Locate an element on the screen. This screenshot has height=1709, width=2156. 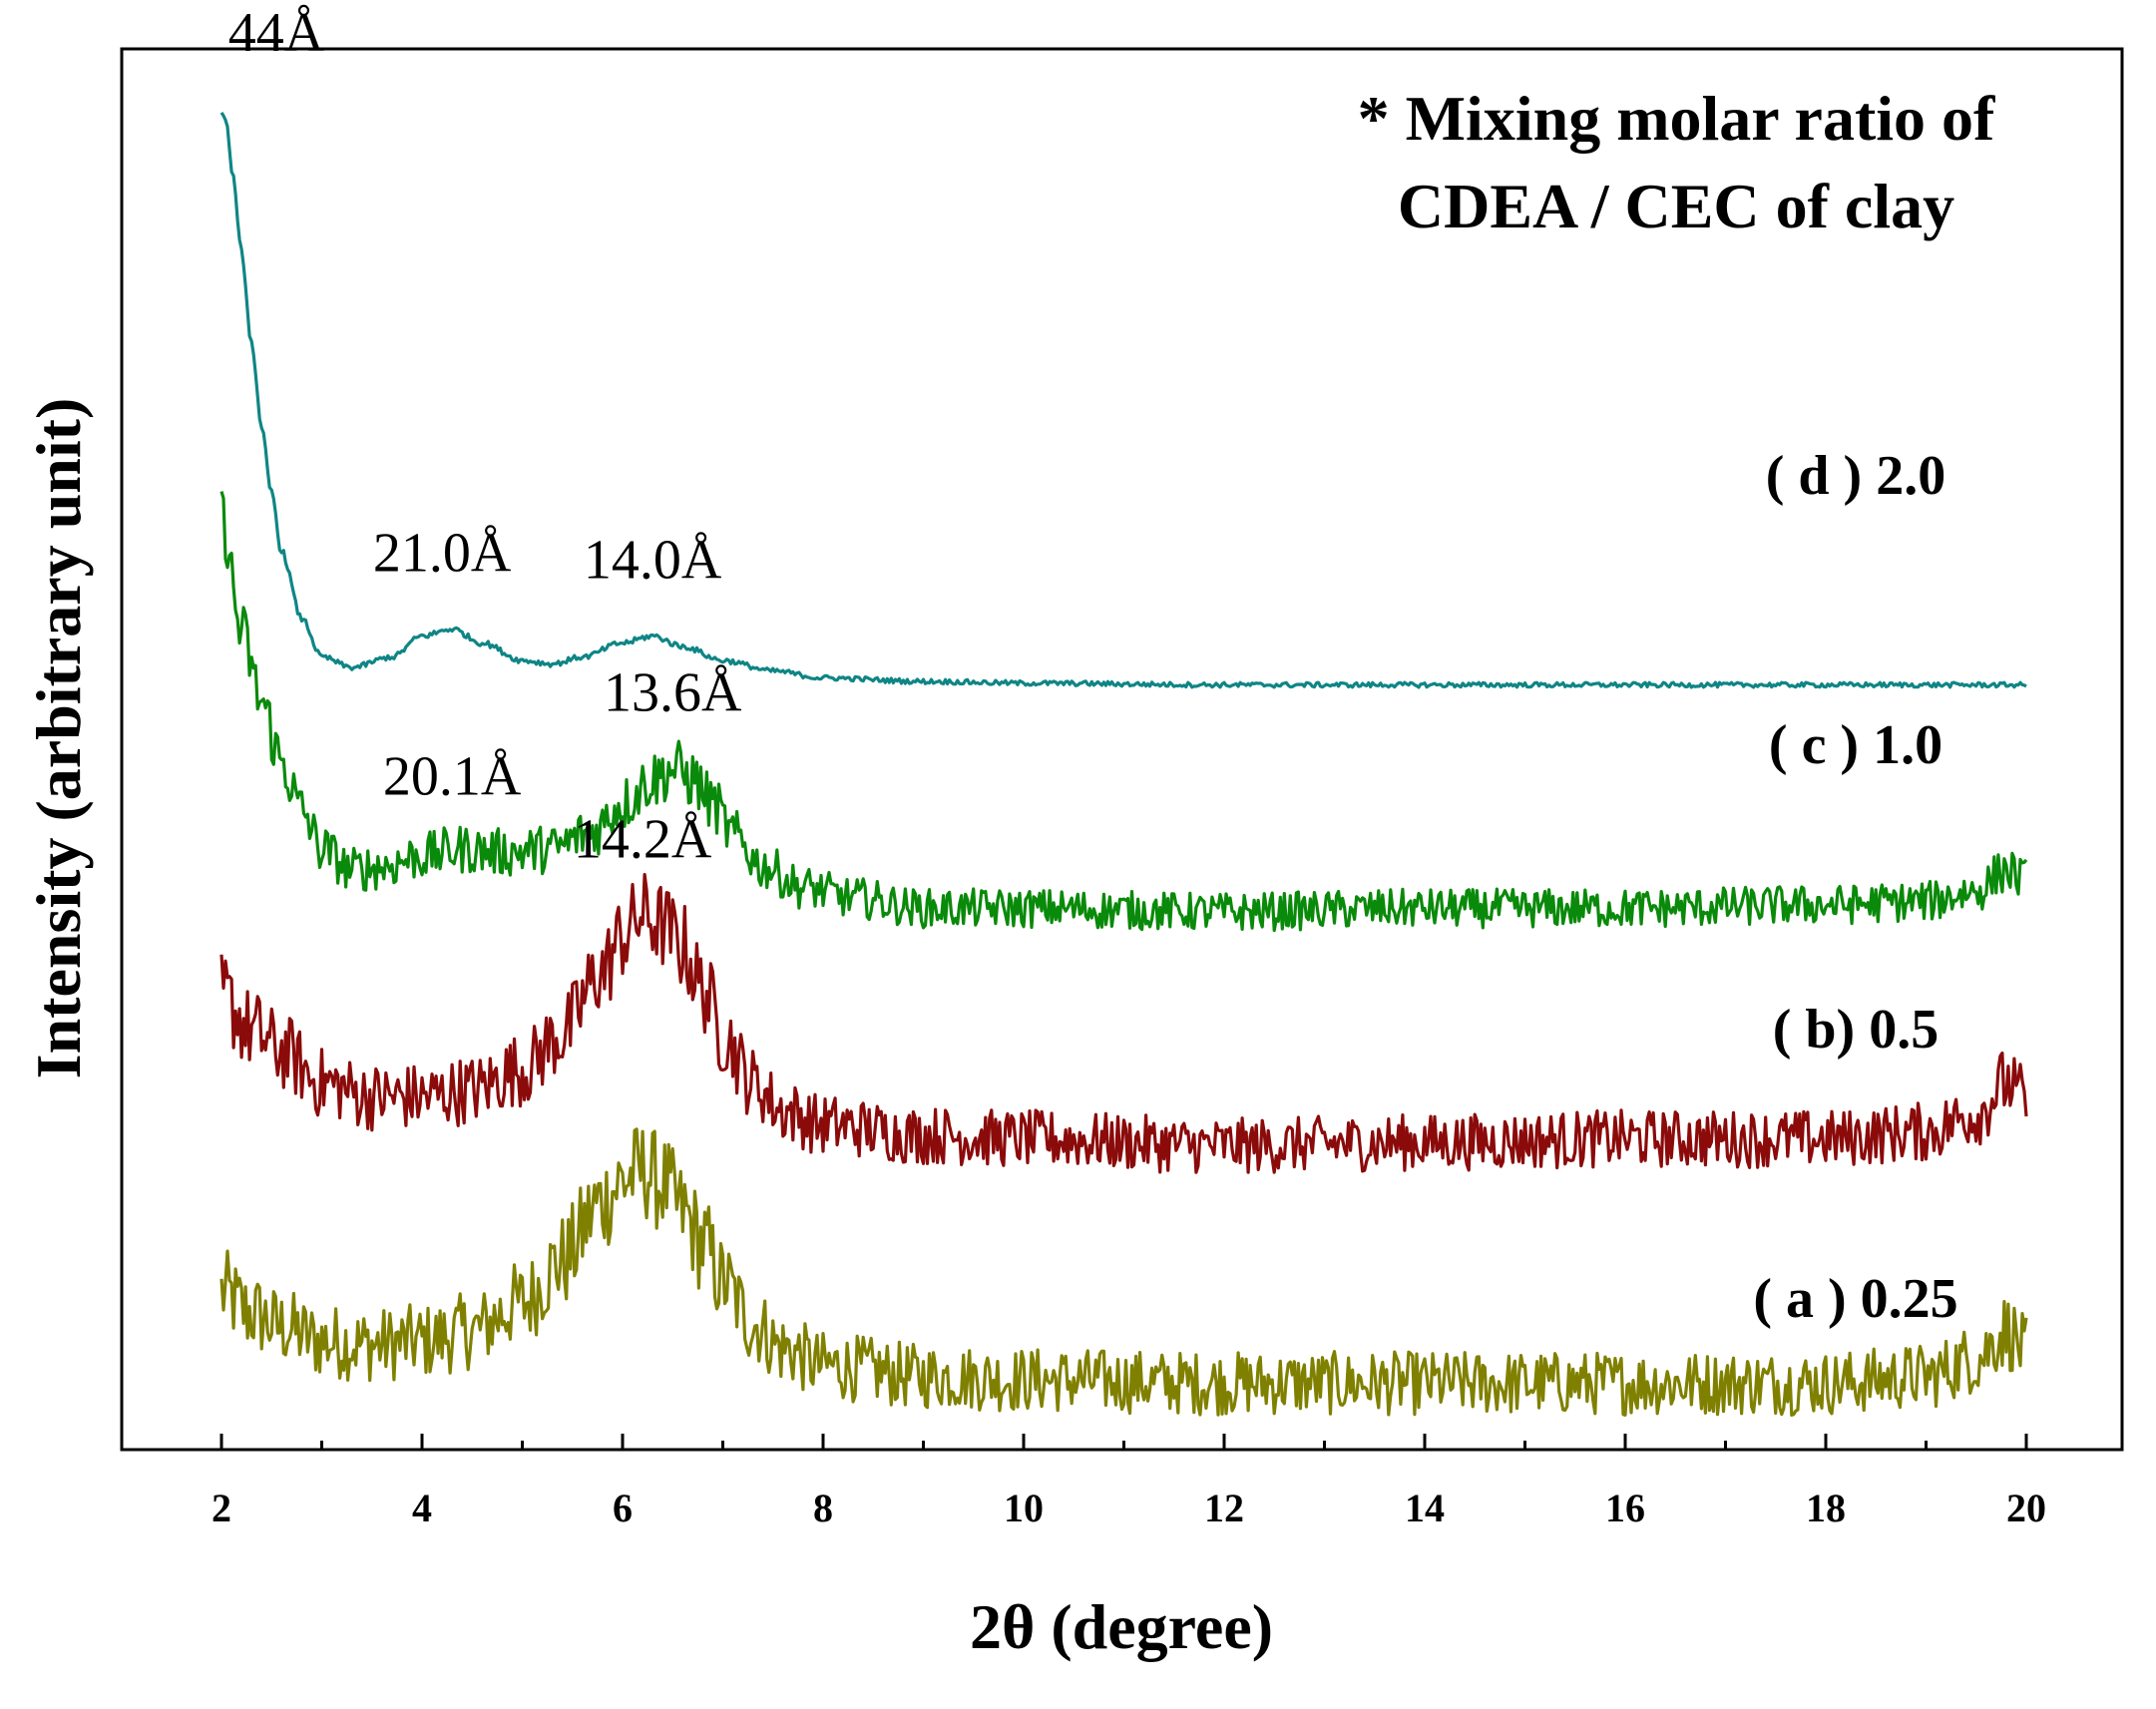
y-axis-title: Intensity (arbitrary unit) is located at coordinates (58, 738).